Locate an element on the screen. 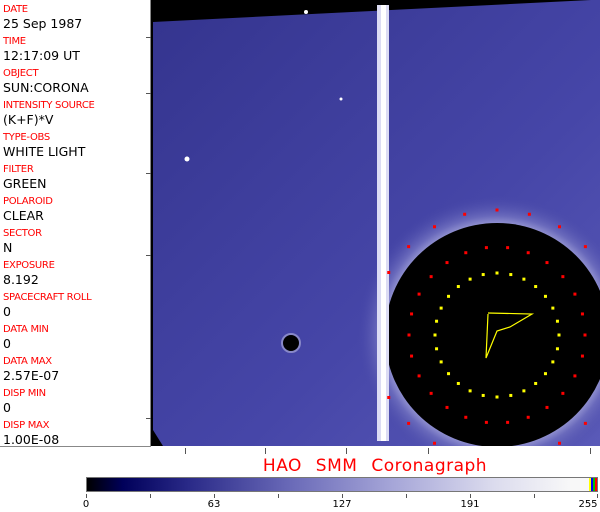 Image resolution: width=600 pixels, height=512 pixels. field-value: 12:17:09 UT is located at coordinates (41, 55).